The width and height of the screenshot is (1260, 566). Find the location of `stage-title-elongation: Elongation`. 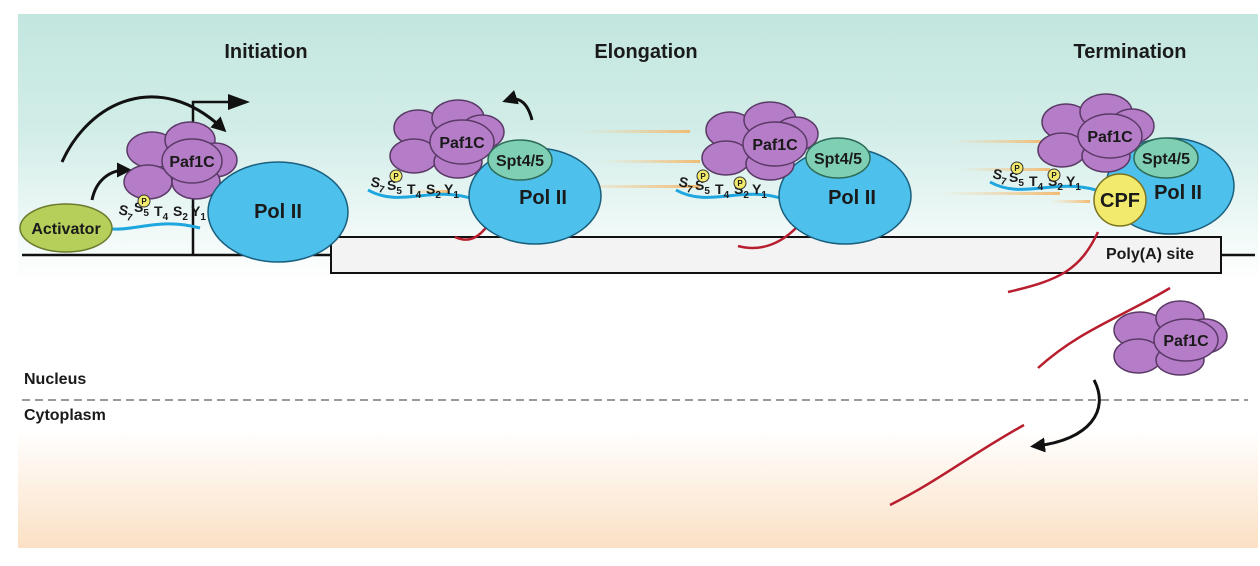

stage-title-elongation: Elongation is located at coordinates (645, 52).